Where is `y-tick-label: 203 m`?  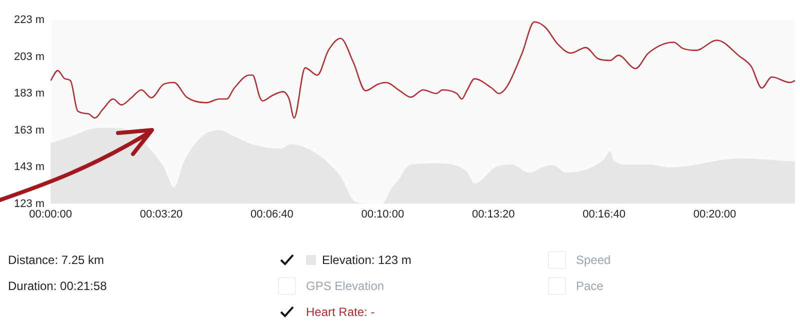
y-tick-label: 203 m is located at coordinates (29, 56).